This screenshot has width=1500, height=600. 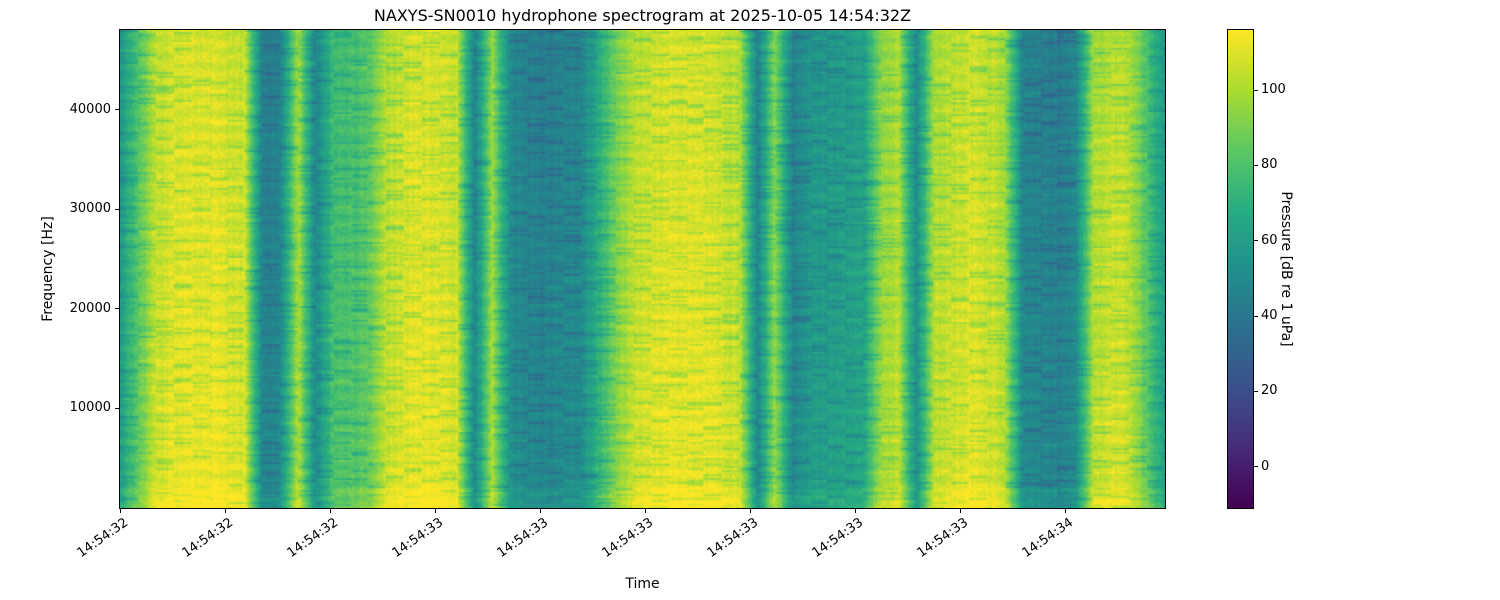 I want to click on y-tick-label: 20000, so click(x=90, y=308).